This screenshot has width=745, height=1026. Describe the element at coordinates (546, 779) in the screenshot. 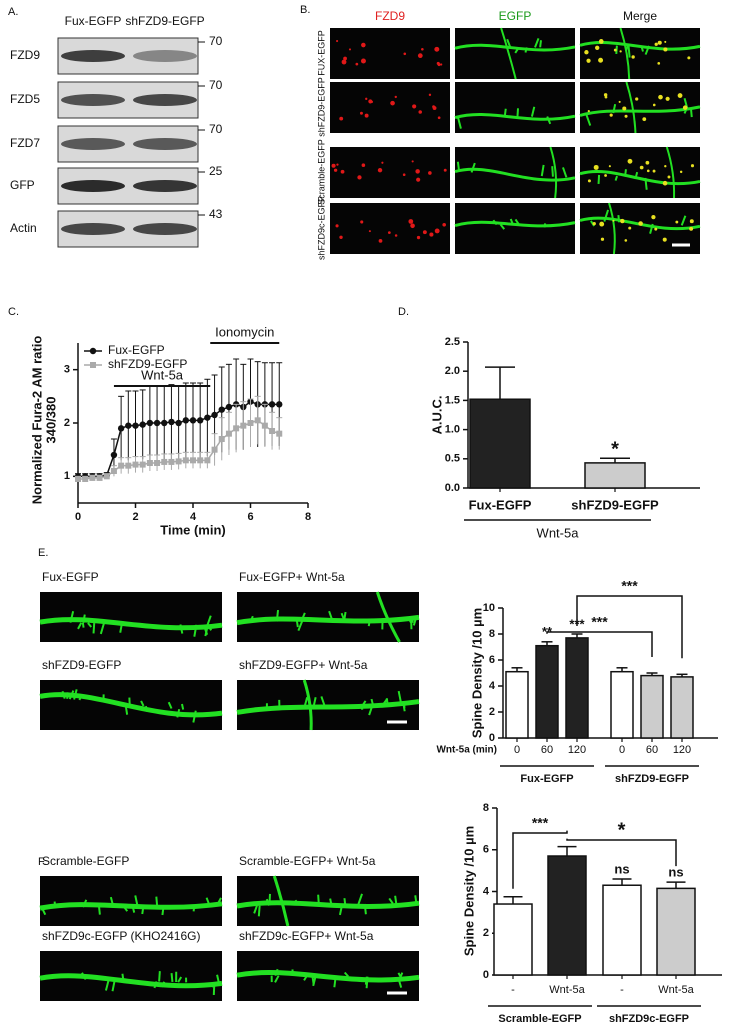

I see `group-label: Fux-EGFP` at that location.